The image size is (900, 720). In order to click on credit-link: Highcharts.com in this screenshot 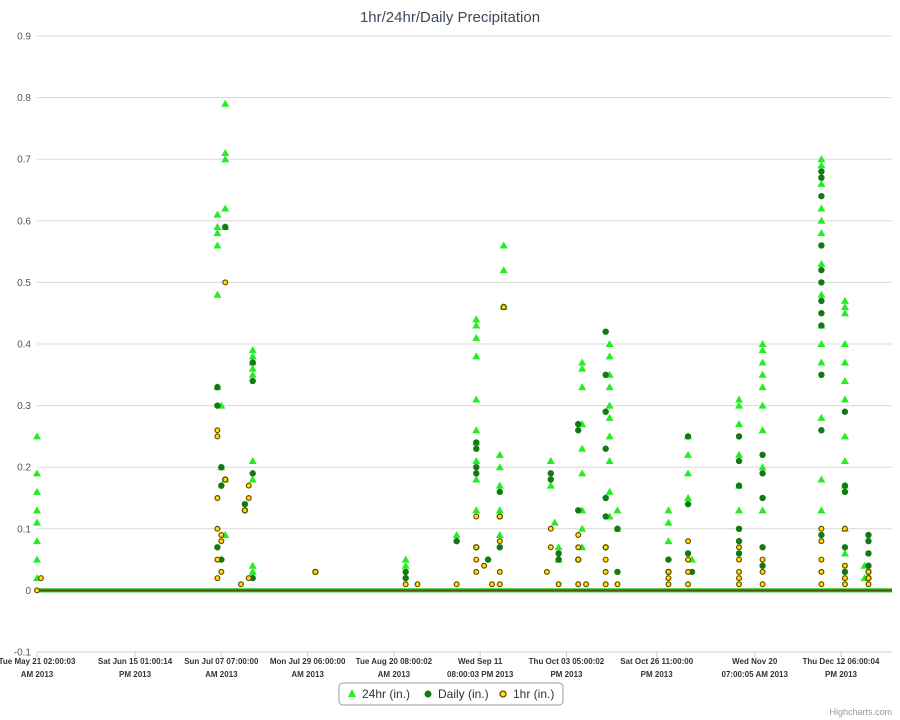, I will do `click(860, 712)`.